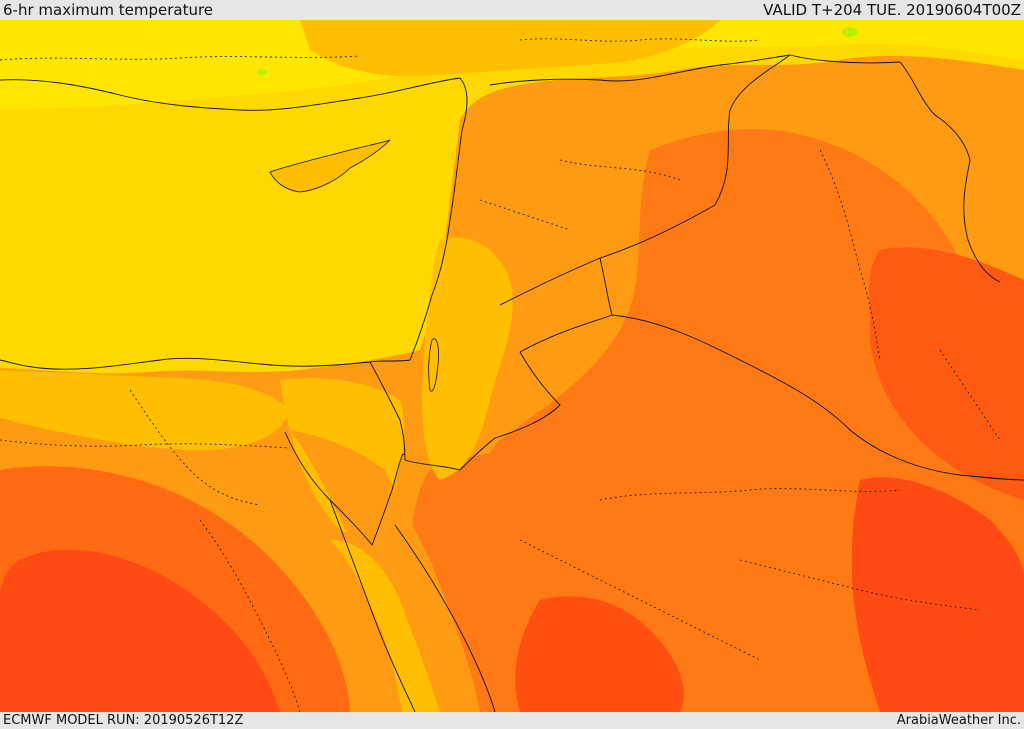 This screenshot has width=1024, height=729. What do you see at coordinates (372, 605) in the screenshot?
I see `red-sea-west-coast` at bounding box center [372, 605].